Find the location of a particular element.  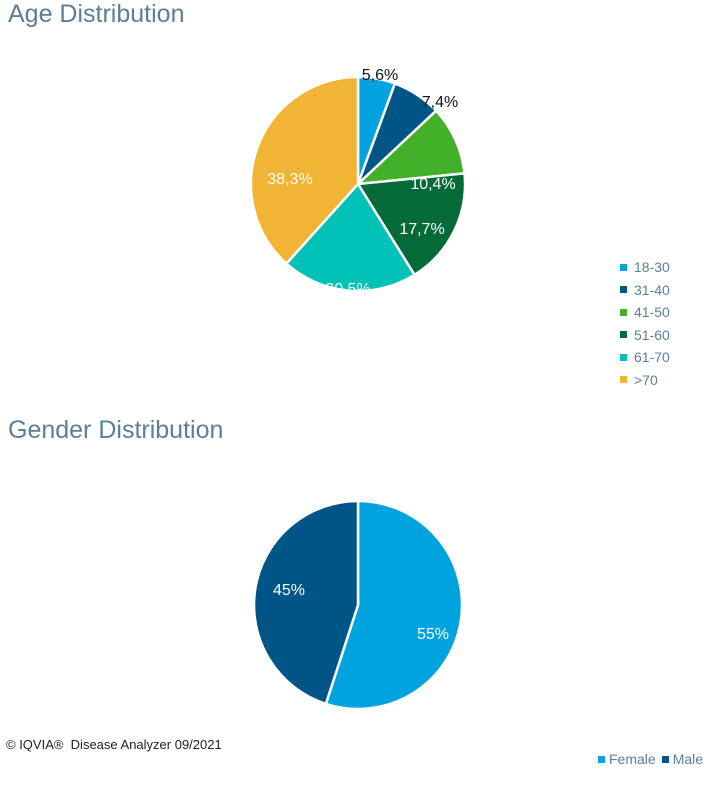

legend-label: Male is located at coordinates (688, 759).